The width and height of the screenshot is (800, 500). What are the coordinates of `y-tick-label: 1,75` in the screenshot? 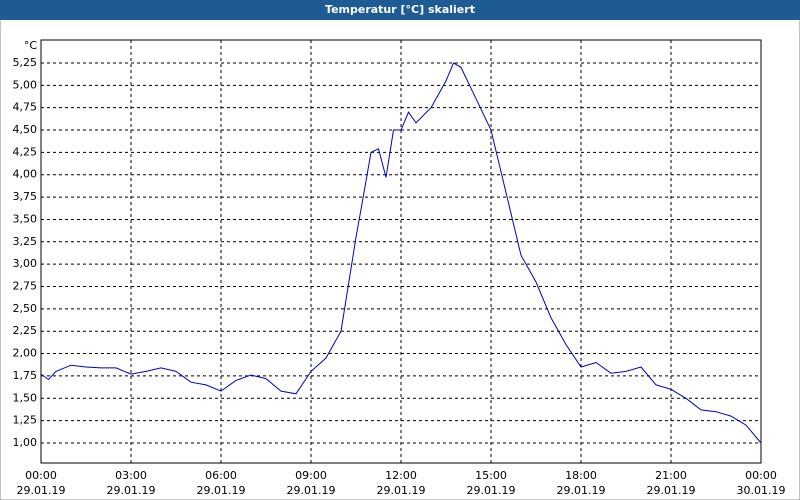 It's located at (25, 375).